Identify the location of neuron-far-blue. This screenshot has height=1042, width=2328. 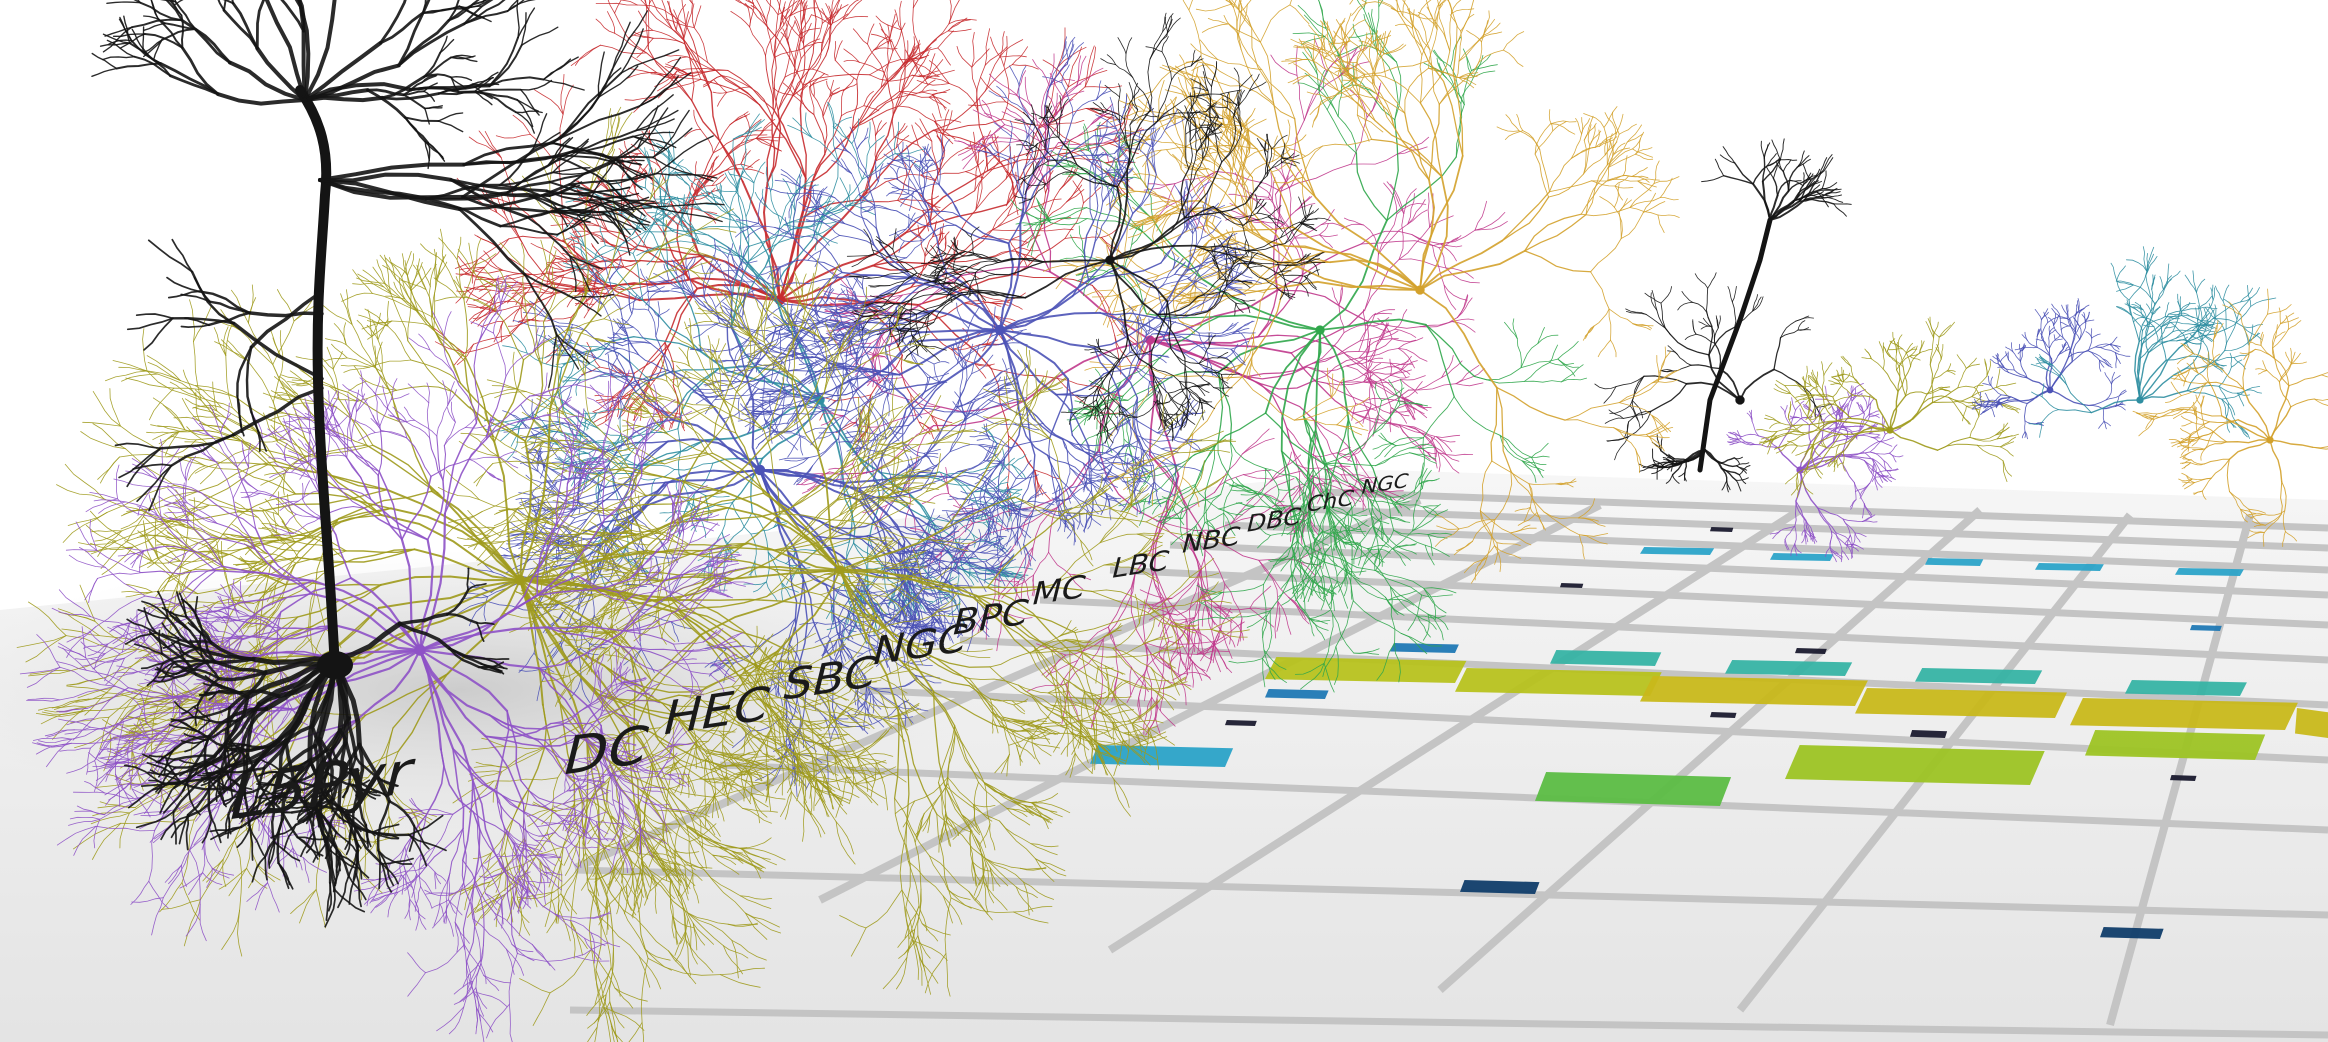
(2051, 369).